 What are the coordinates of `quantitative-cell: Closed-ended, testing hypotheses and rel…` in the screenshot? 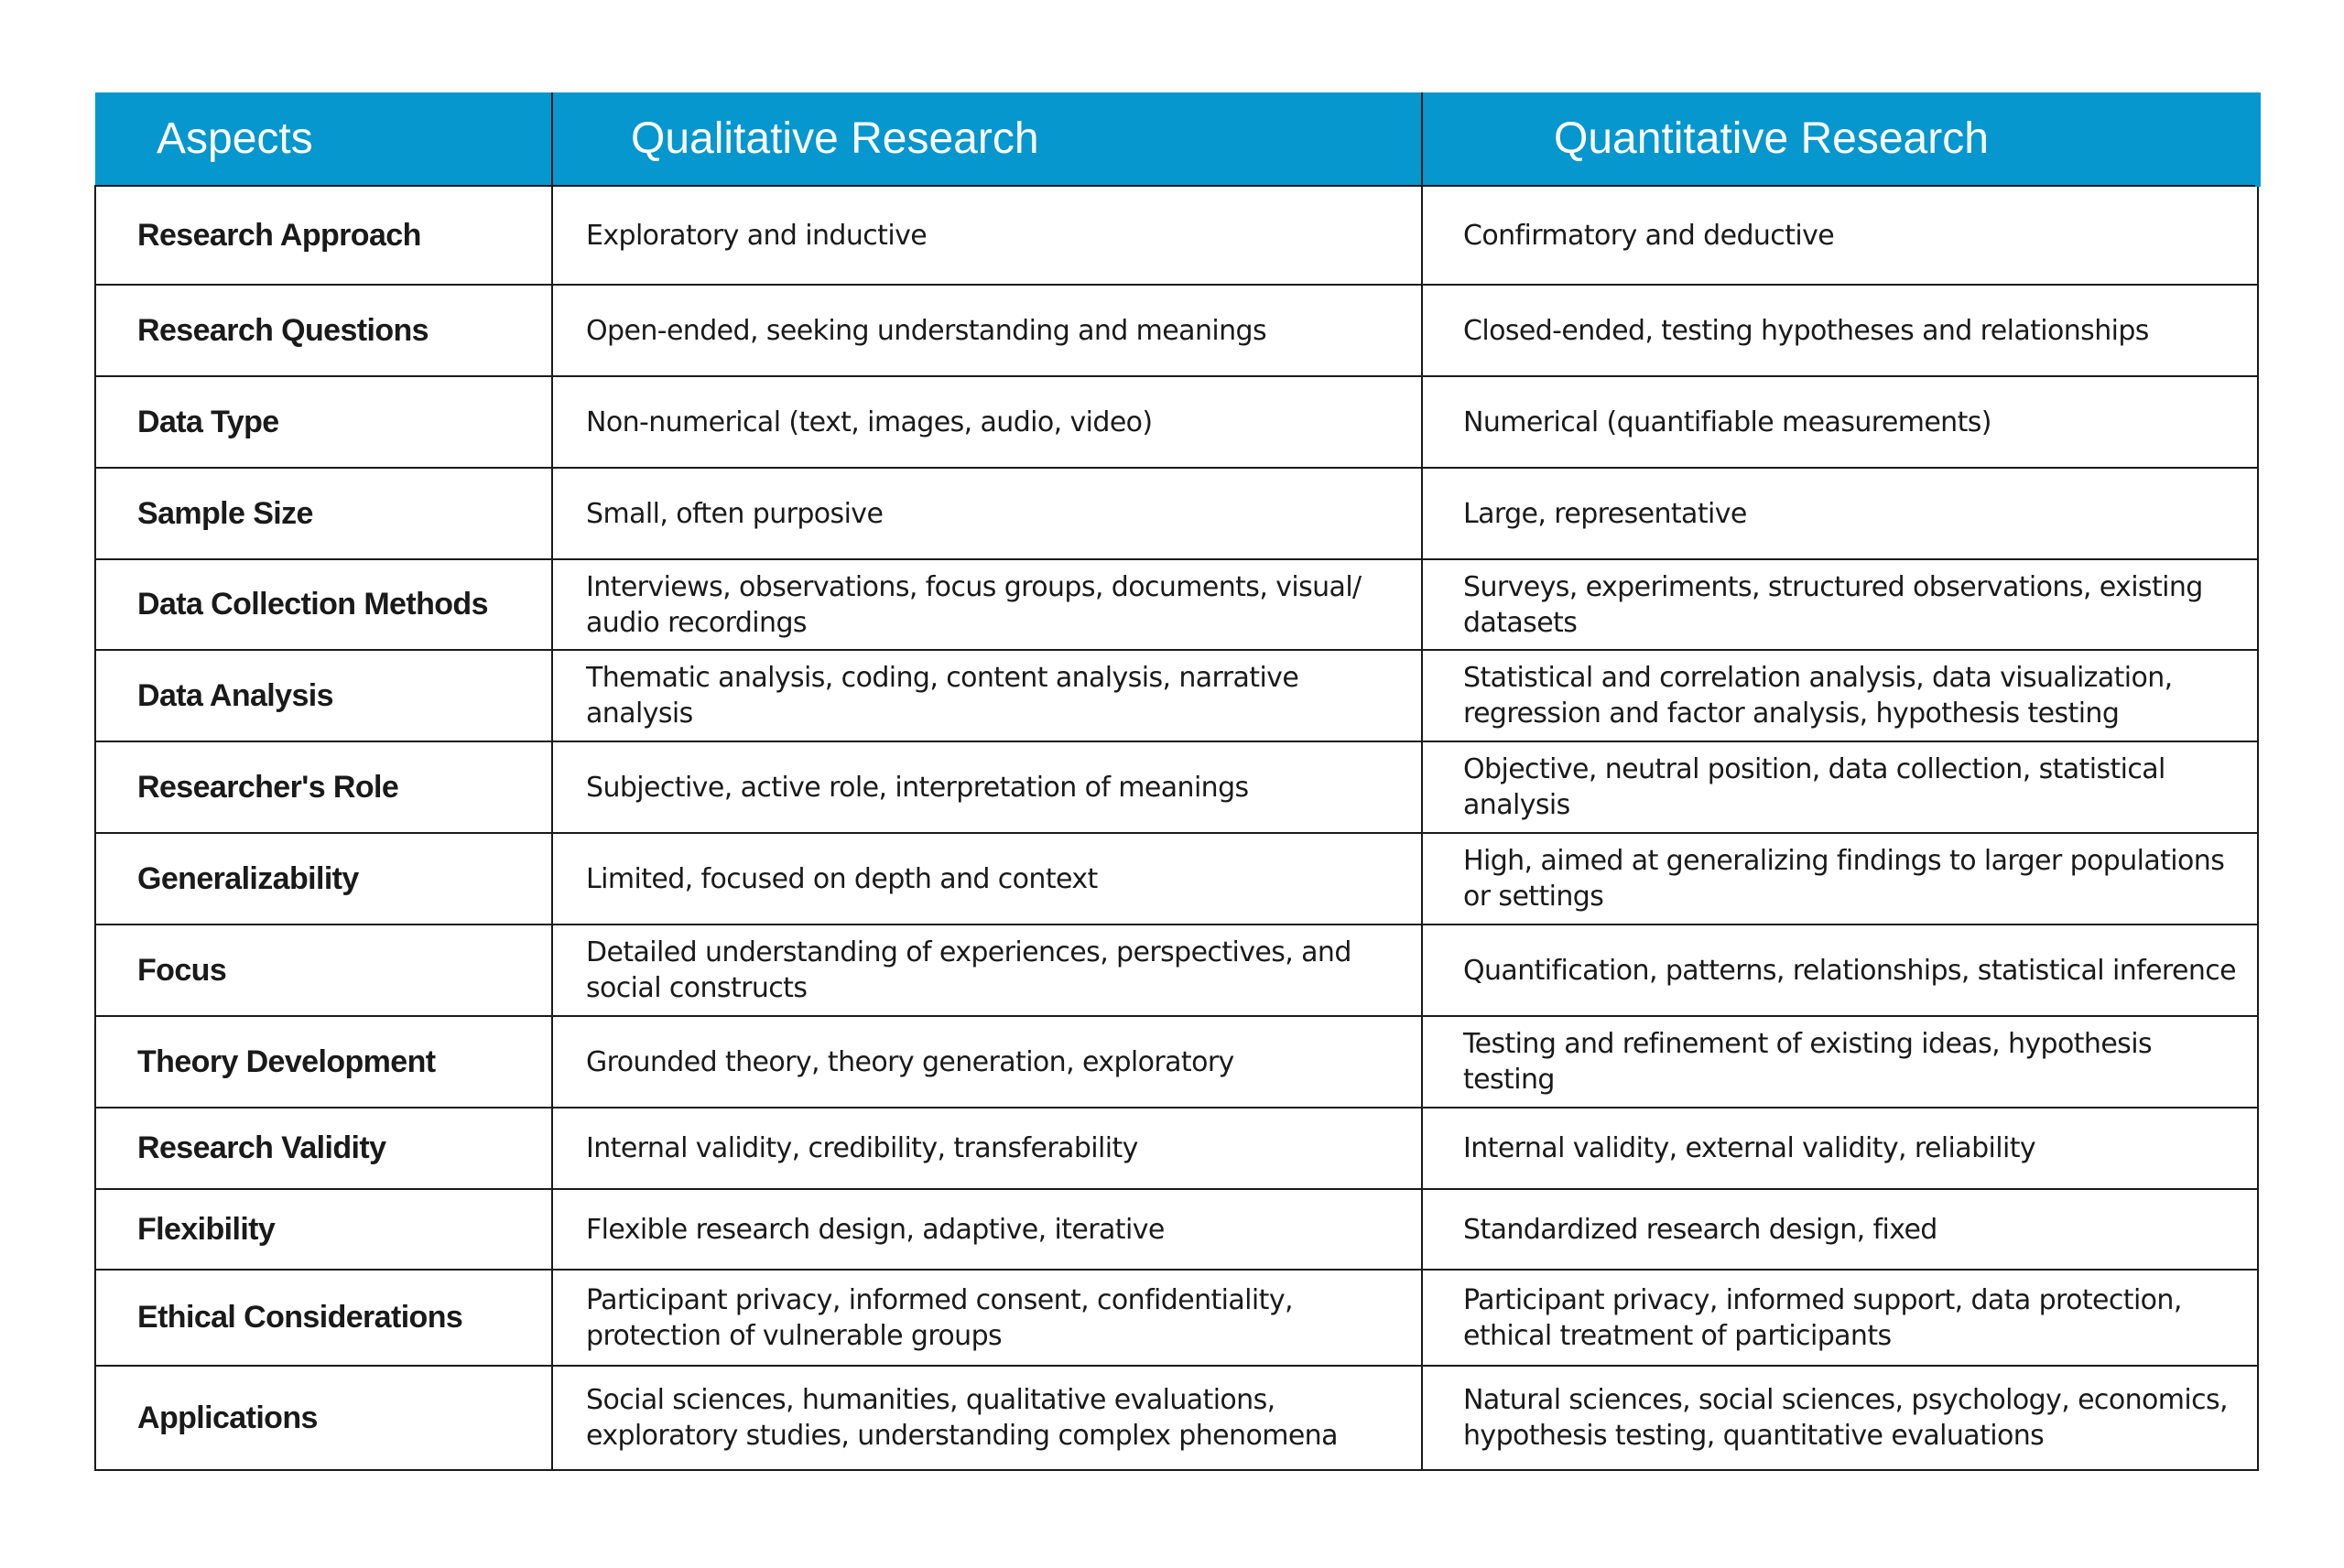 It's located at (1840, 330).